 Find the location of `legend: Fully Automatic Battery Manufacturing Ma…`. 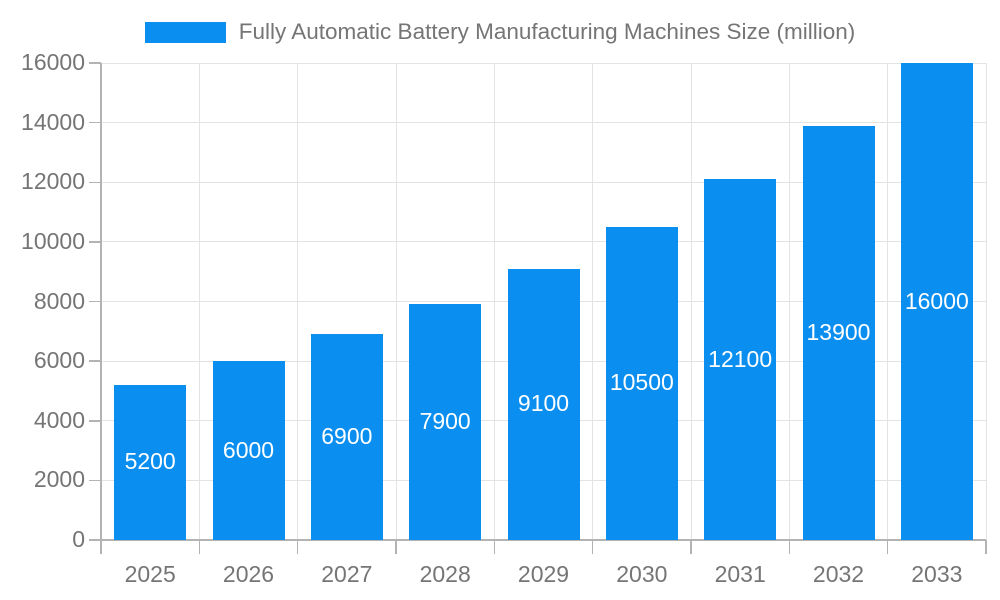

legend: Fully Automatic Battery Manufacturing Ma… is located at coordinates (500, 31).